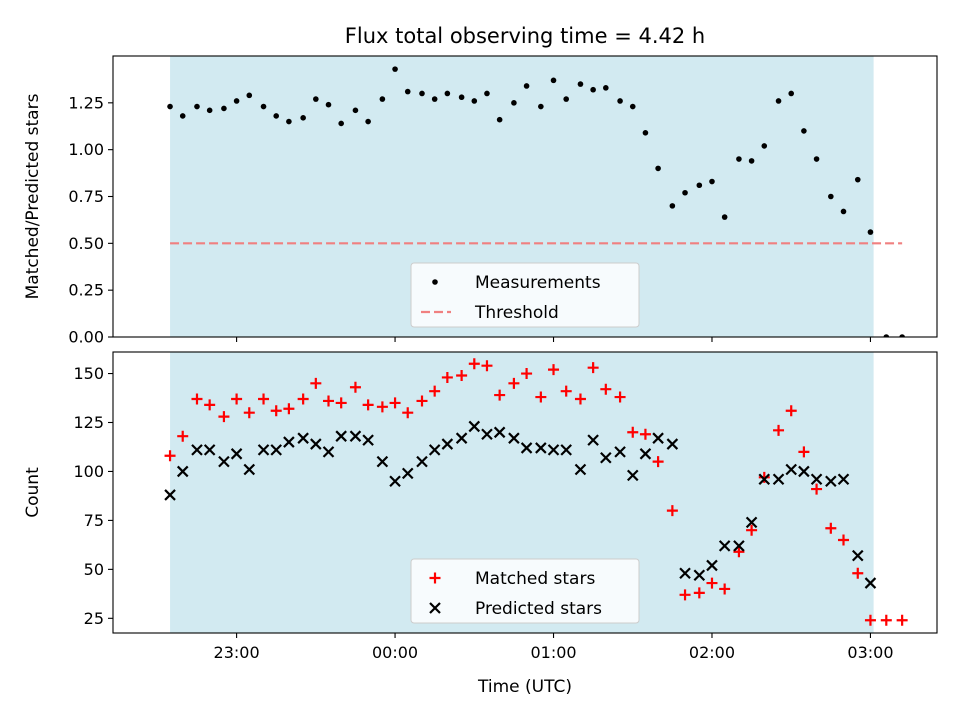  I want to click on legend-marker, so click(435, 578).